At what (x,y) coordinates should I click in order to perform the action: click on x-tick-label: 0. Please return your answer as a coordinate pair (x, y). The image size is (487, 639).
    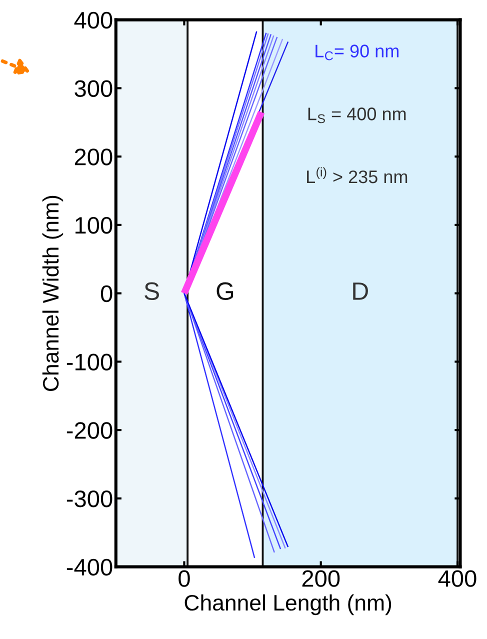
    Looking at the image, I should click on (184, 578).